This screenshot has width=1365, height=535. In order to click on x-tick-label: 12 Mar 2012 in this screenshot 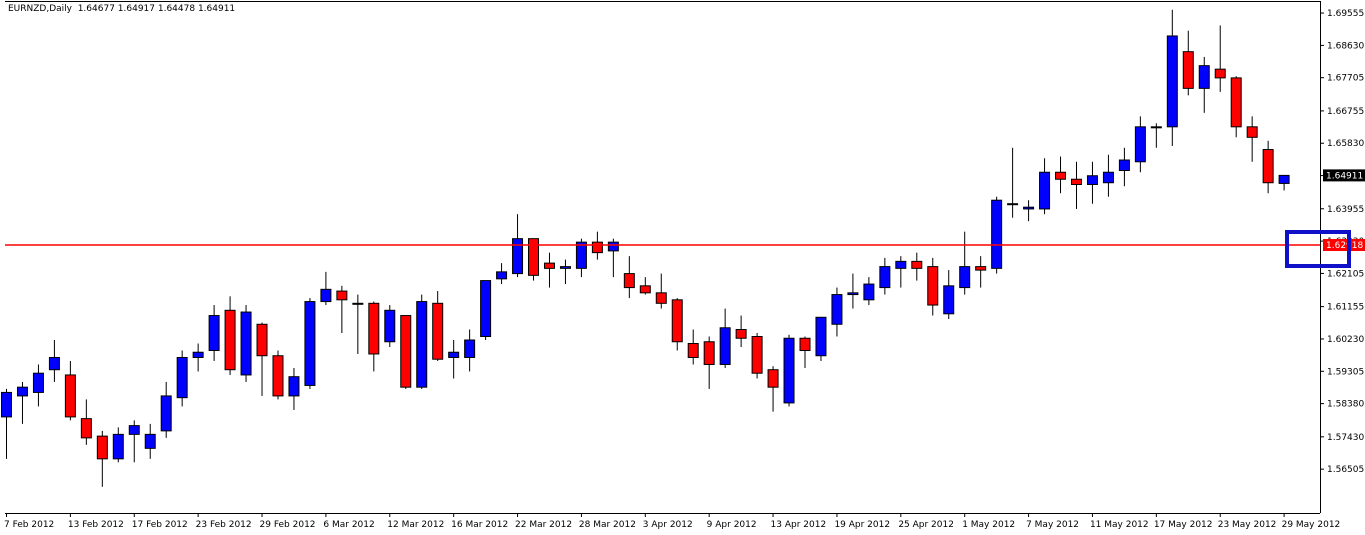, I will do `click(415, 525)`.